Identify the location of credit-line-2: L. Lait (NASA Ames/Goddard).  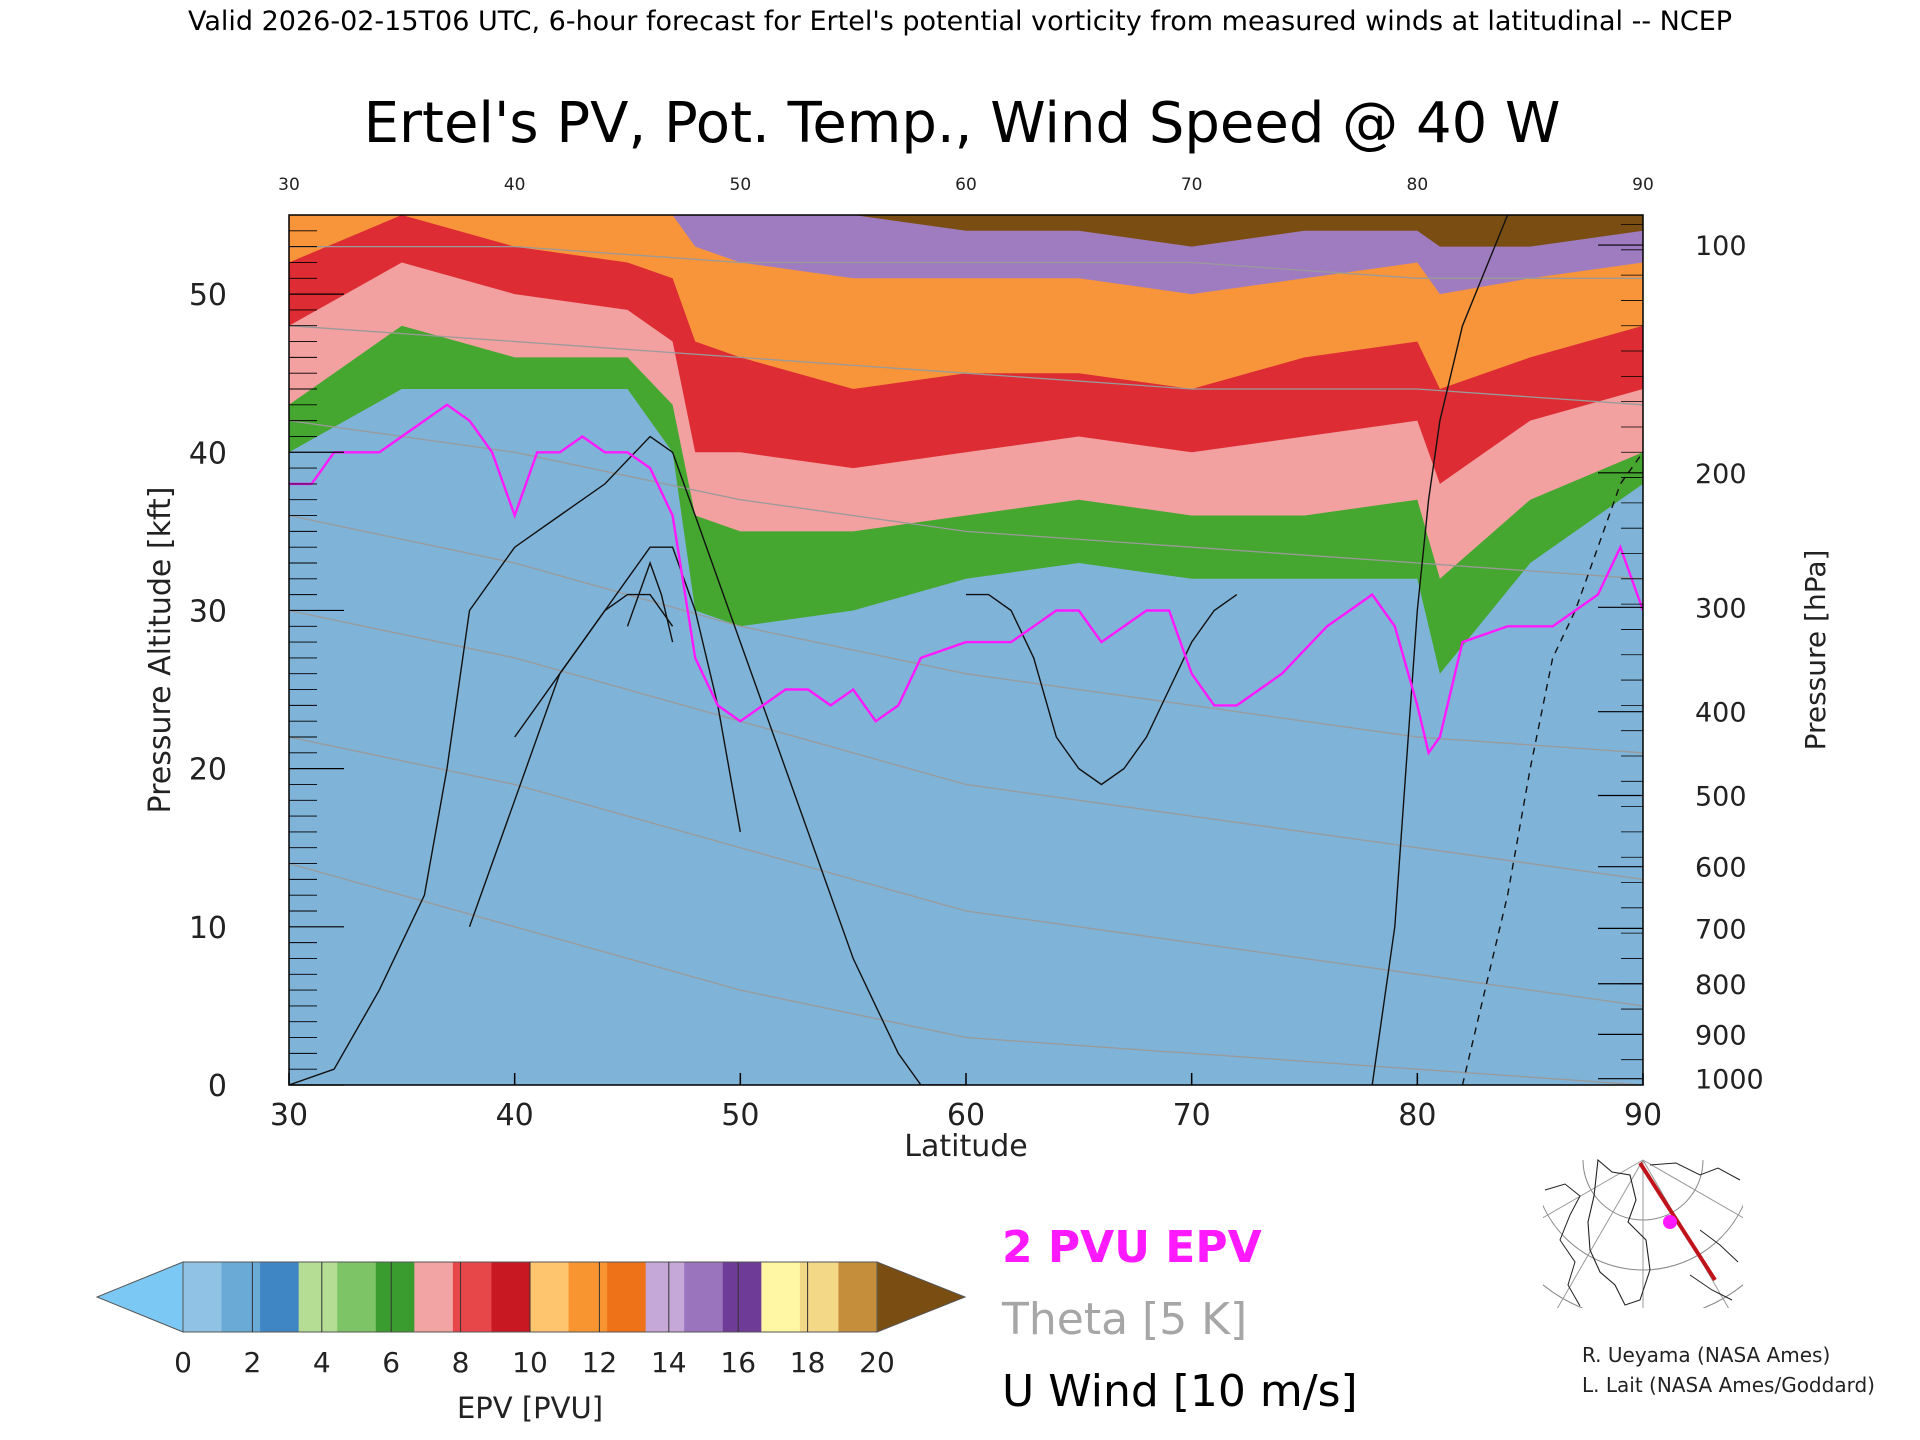
(1728, 1385).